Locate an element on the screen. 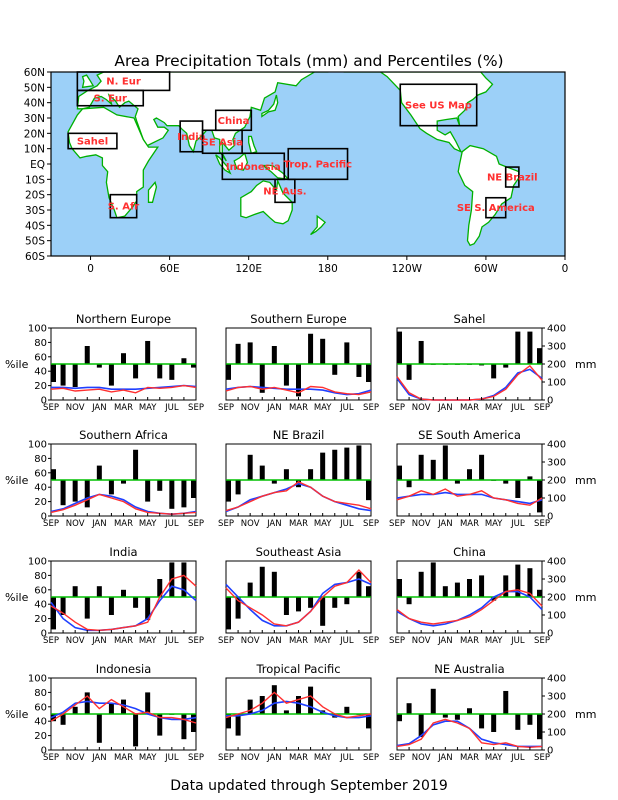 This screenshot has width=618, height=800. y-left-tick-label: 60 is located at coordinates (40, 707).